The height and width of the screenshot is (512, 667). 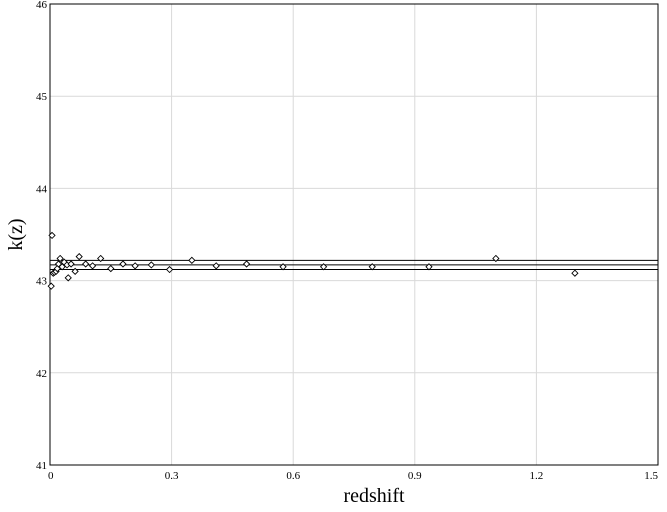 What do you see at coordinates (353, 476) in the screenshot?
I see `x-tick-labels: 0 0.3 0.6 0.9 1.2 1.5` at bounding box center [353, 476].